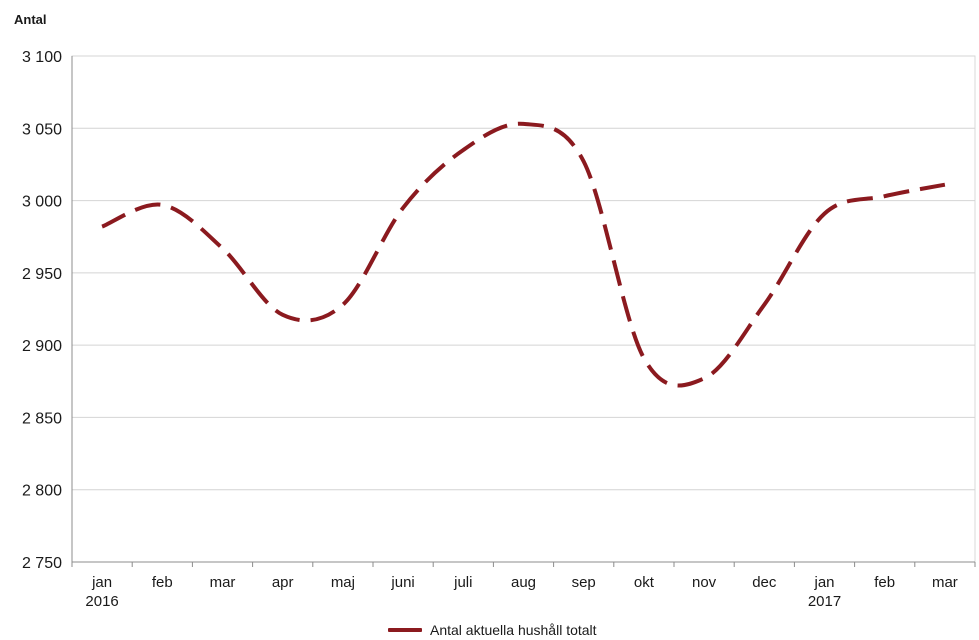 The width and height of the screenshot is (979, 640). Describe the element at coordinates (405, 630) in the screenshot. I see `legend-swatch` at that location.